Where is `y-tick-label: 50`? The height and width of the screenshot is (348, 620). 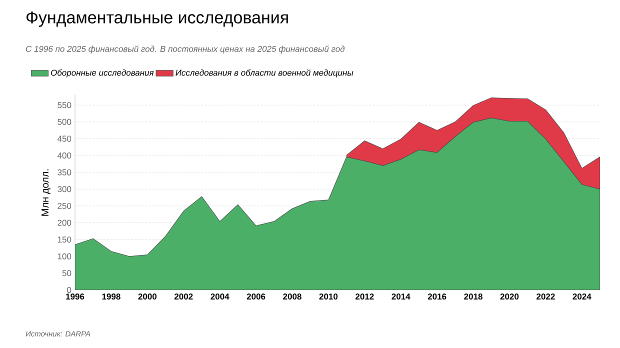
y-tick-label: 50 is located at coordinates (67, 273).